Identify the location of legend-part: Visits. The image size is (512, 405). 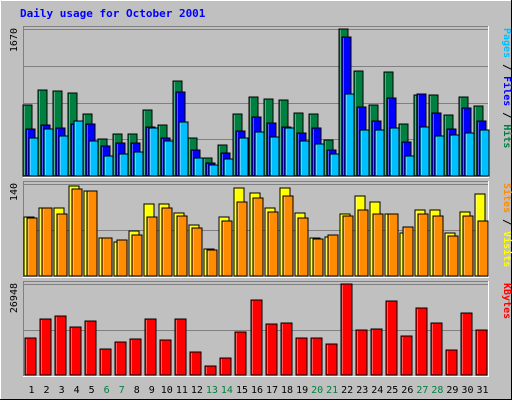
(506, 249).